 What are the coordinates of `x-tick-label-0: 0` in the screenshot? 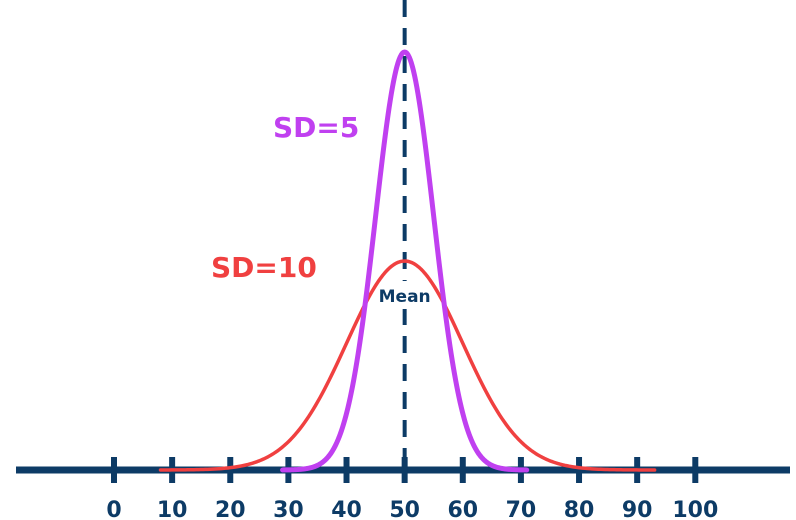 It's located at (113, 509).